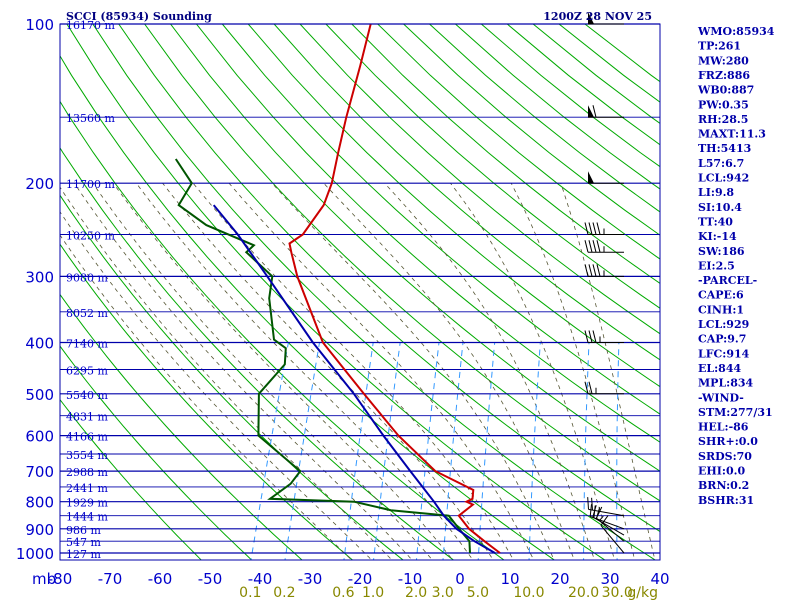 This screenshot has width=800, height=600. What do you see at coordinates (725, 456) in the screenshot?
I see `index-entry: SRDS:70` at bounding box center [725, 456].